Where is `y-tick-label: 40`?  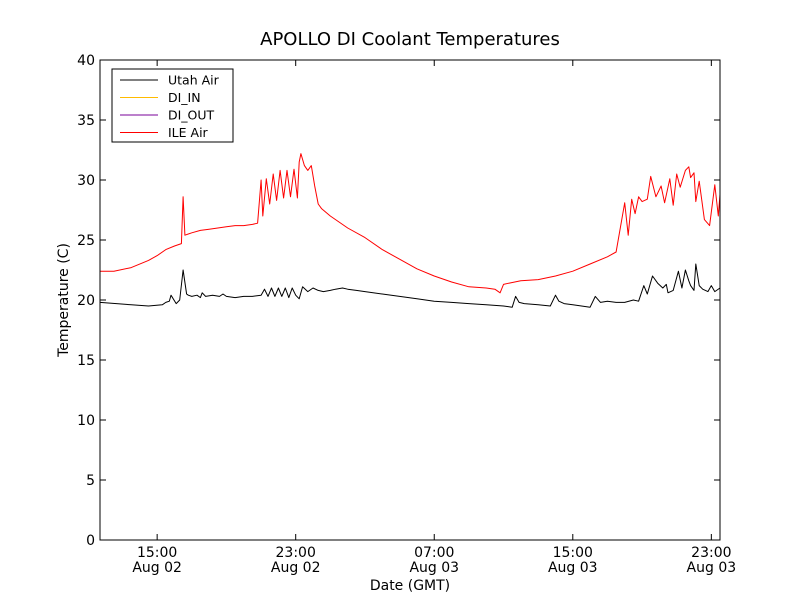 y-tick-label: 40 is located at coordinates (86, 61).